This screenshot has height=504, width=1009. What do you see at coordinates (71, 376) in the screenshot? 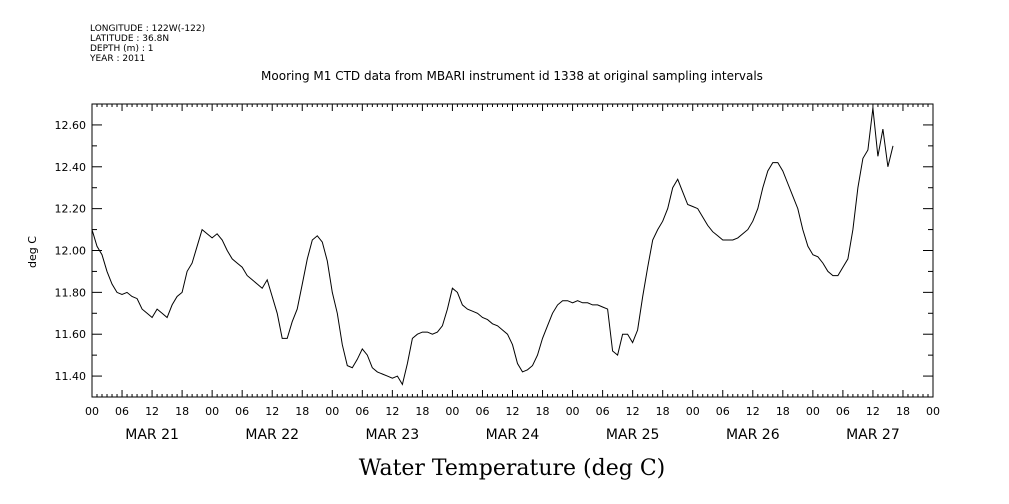
I see `y-tick-label: 11.40` at bounding box center [71, 376].